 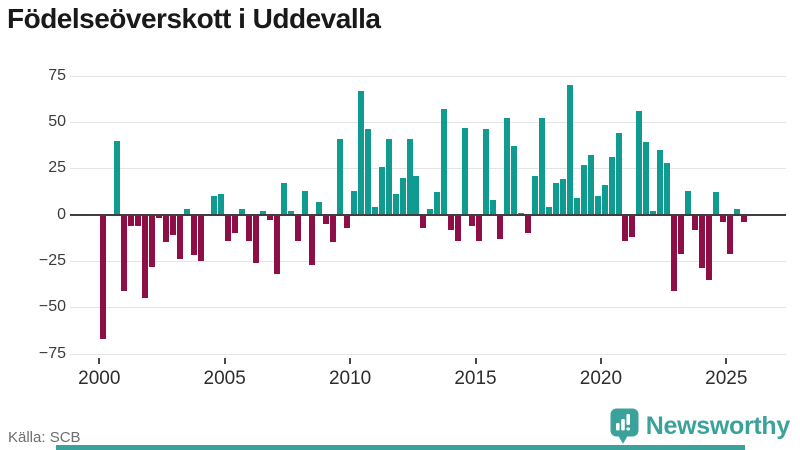 I want to click on x-axis-tick-label: 2020, so click(x=601, y=378).